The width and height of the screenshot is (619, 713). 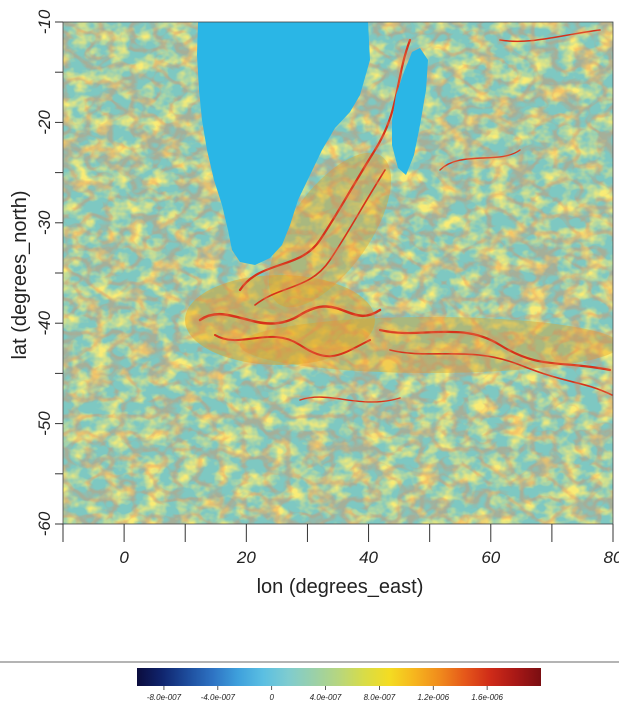 What do you see at coordinates (246, 557) in the screenshot?
I see `x-tick-label: 20` at bounding box center [246, 557].